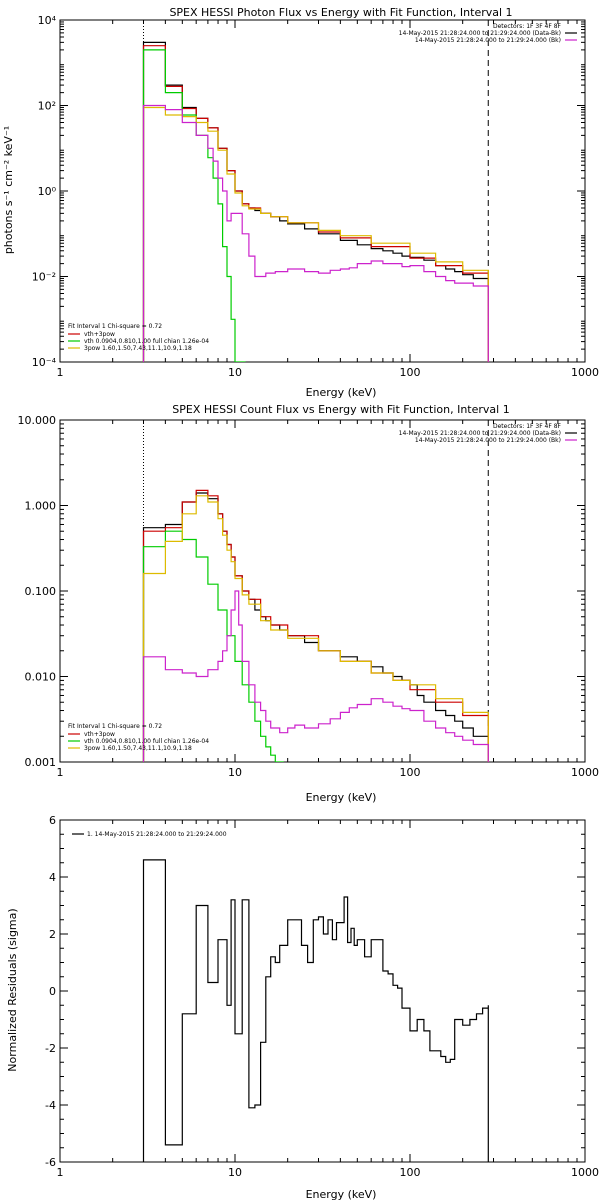 Image resolution: width=600 pixels, height=1200 pixels. Describe the element at coordinates (138, 748) in the screenshot. I see `count-fit-legend-text: 3pow 1.60,1.50,7.43,11.1,10.9,1.18` at that location.